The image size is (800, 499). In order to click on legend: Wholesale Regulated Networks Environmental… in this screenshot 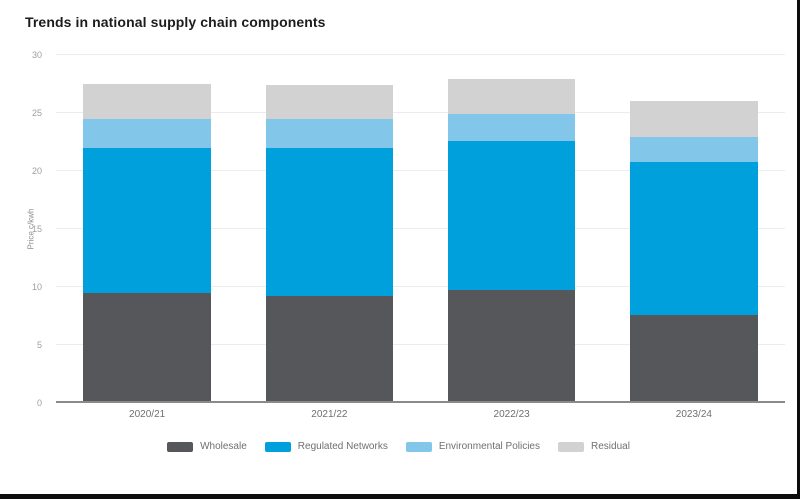, I will do `click(398, 446)`.